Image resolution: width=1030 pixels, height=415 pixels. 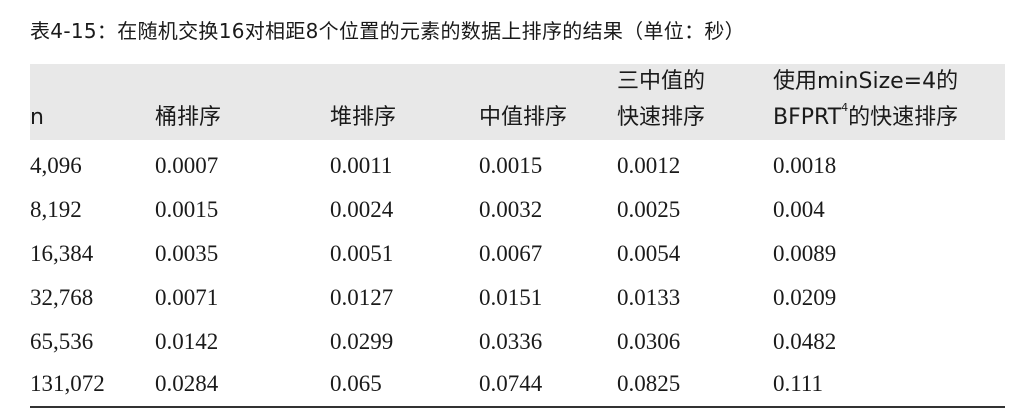 I want to click on header-heap-sort: 堆排序, so click(x=363, y=117).